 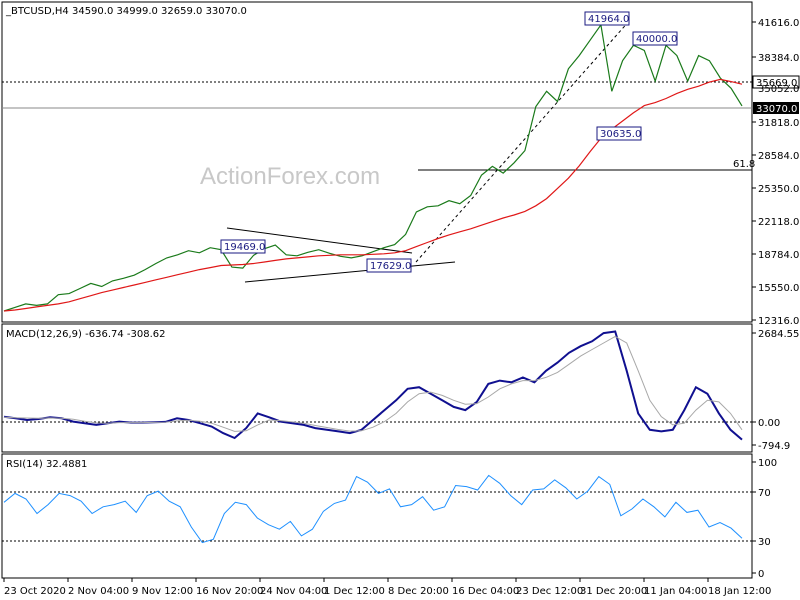 What do you see at coordinates (739, 591) in the screenshot?
I see `x-tick-label: 18 Jan 12:00` at bounding box center [739, 591].